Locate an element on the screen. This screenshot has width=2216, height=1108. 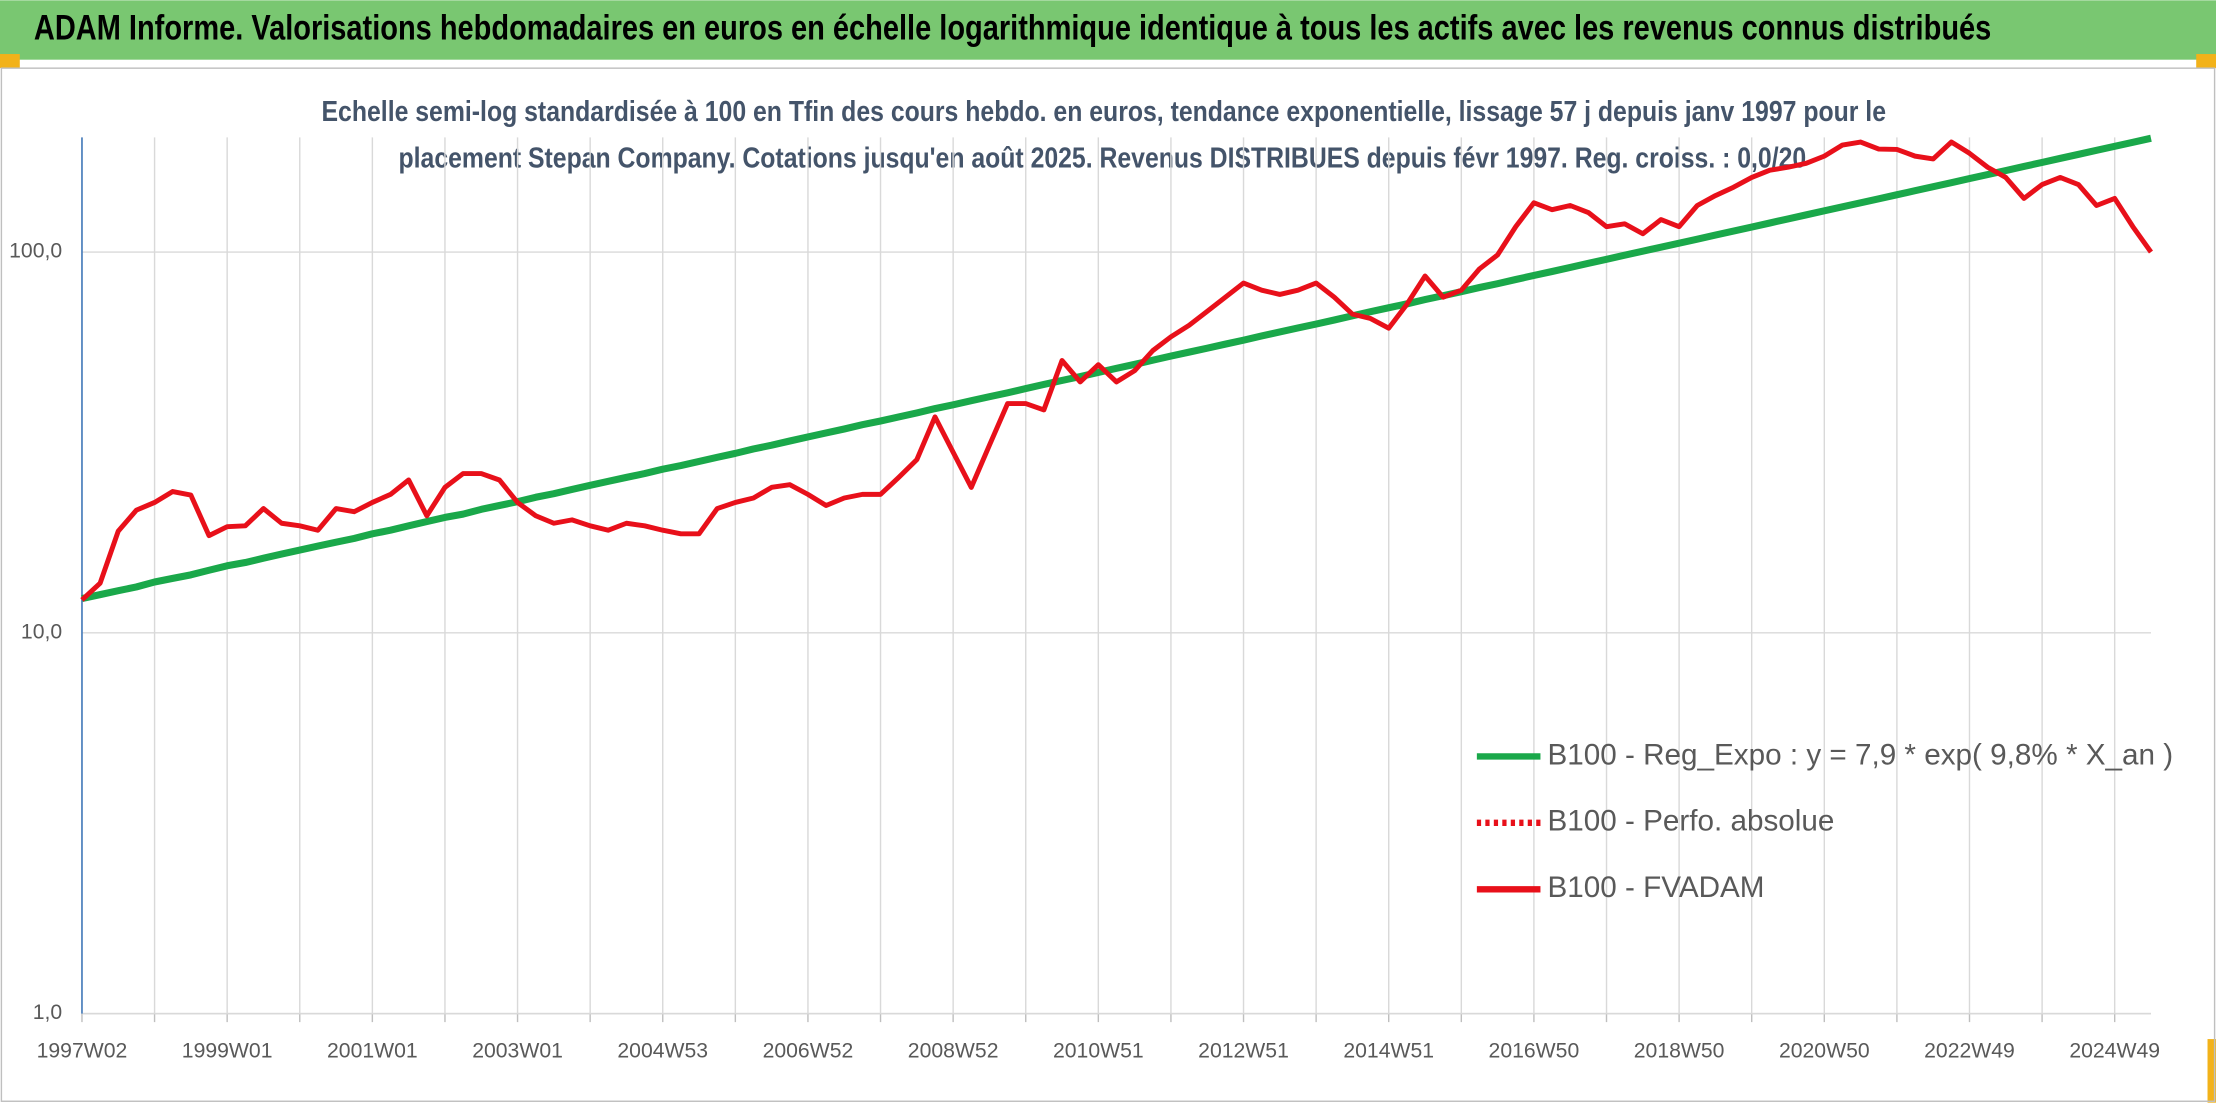
x-tick-label: 2012W51 is located at coordinates (1243, 1050).